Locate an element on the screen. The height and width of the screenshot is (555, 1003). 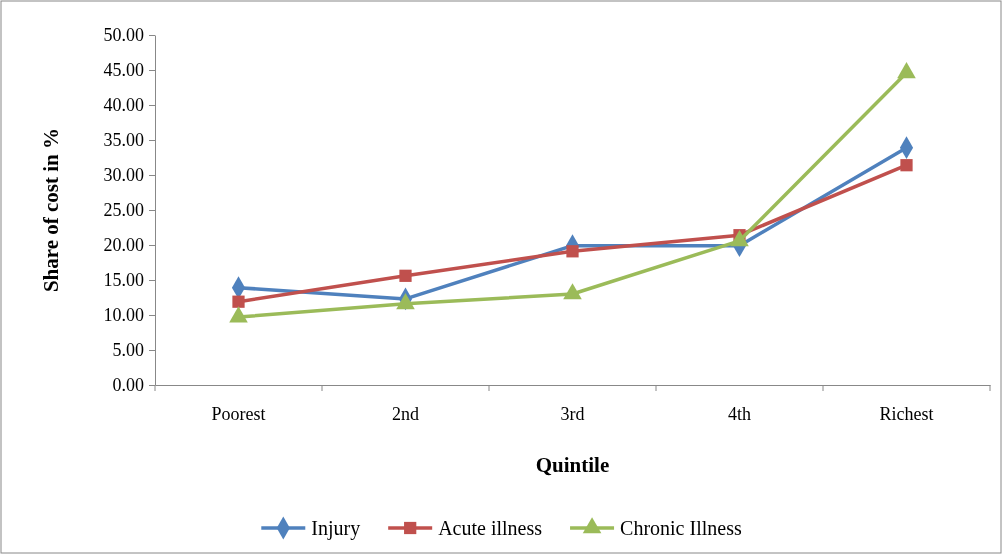
x-tick-label: 3rd is located at coordinates (572, 414).